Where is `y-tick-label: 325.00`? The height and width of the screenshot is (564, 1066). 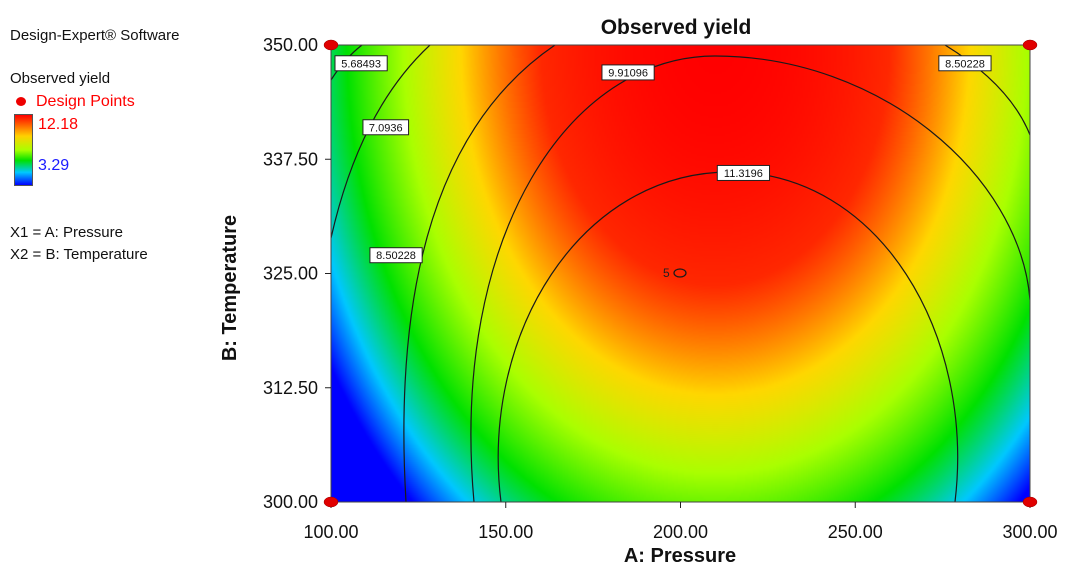
y-tick-label: 325.00 is located at coordinates (290, 274).